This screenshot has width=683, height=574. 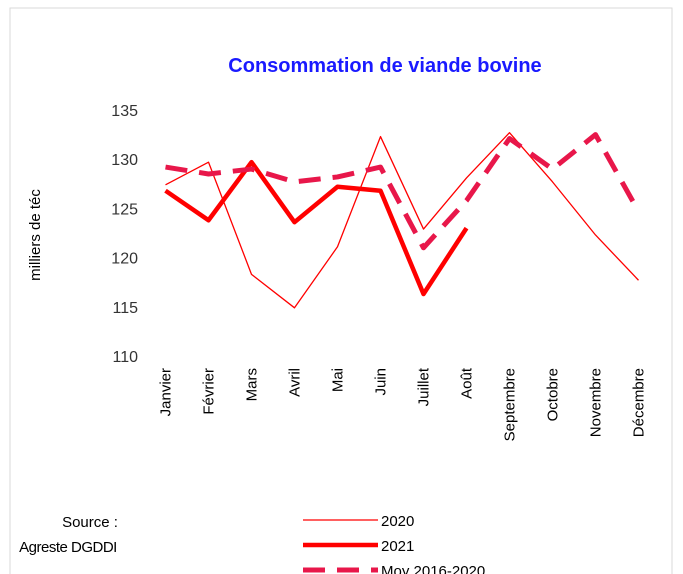 I want to click on x-tick-label: Août, so click(x=467, y=383).